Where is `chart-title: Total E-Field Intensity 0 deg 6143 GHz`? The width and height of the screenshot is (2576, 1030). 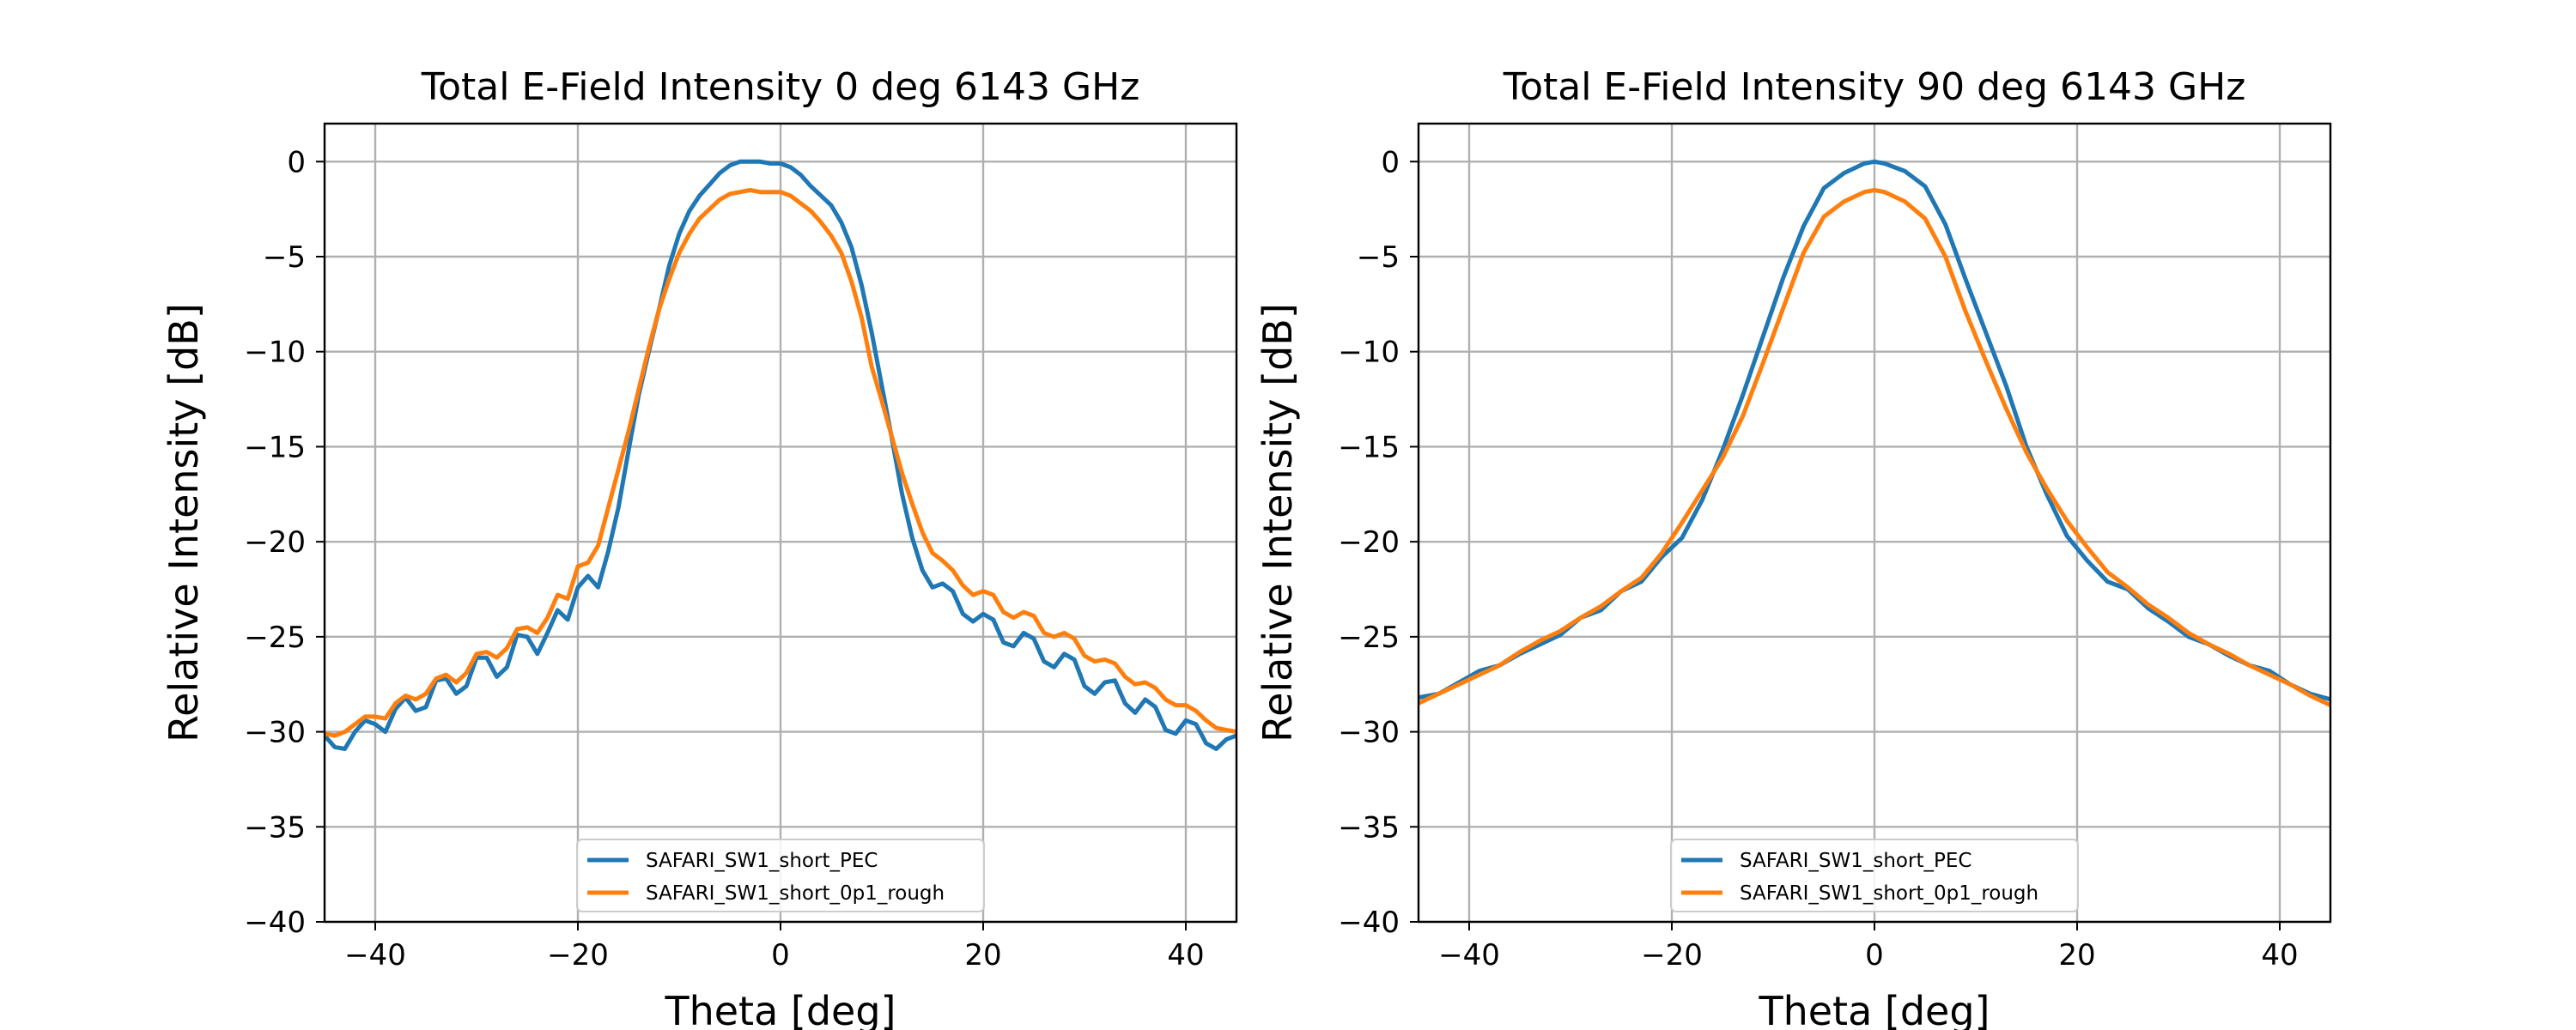
chart-title: Total E-Field Intensity 0 deg 6143 GHz is located at coordinates (781, 87).